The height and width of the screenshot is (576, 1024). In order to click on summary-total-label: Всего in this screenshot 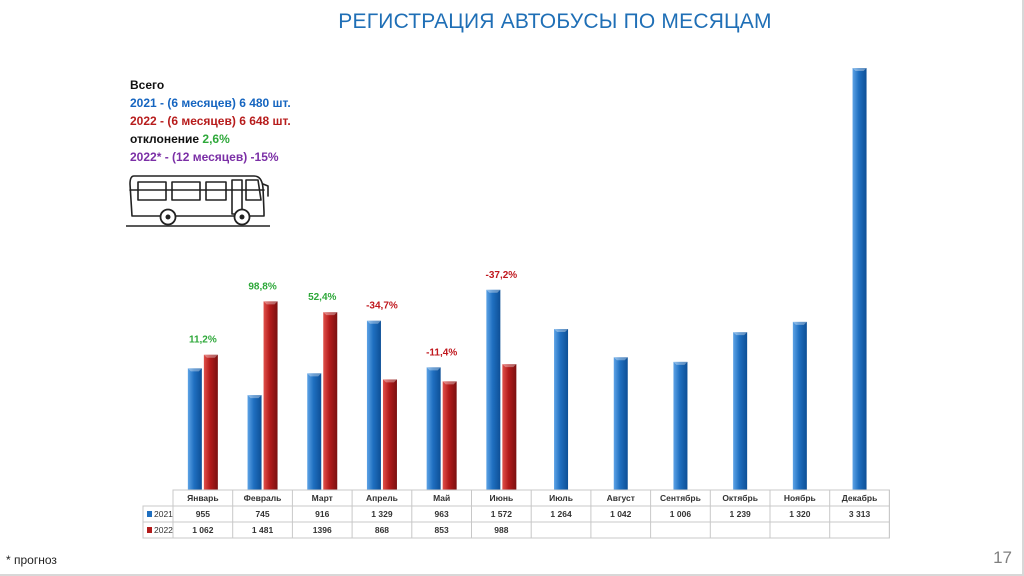, I will do `click(147, 85)`.